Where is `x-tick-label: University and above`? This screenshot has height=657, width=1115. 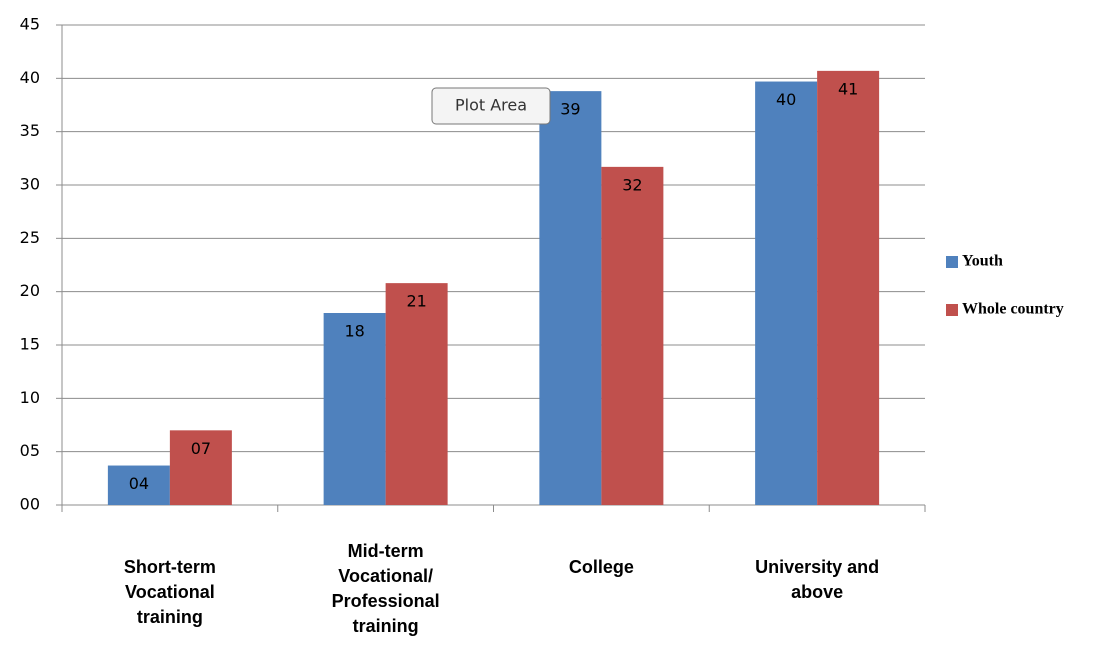 x-tick-label: University and above is located at coordinates (817, 579).